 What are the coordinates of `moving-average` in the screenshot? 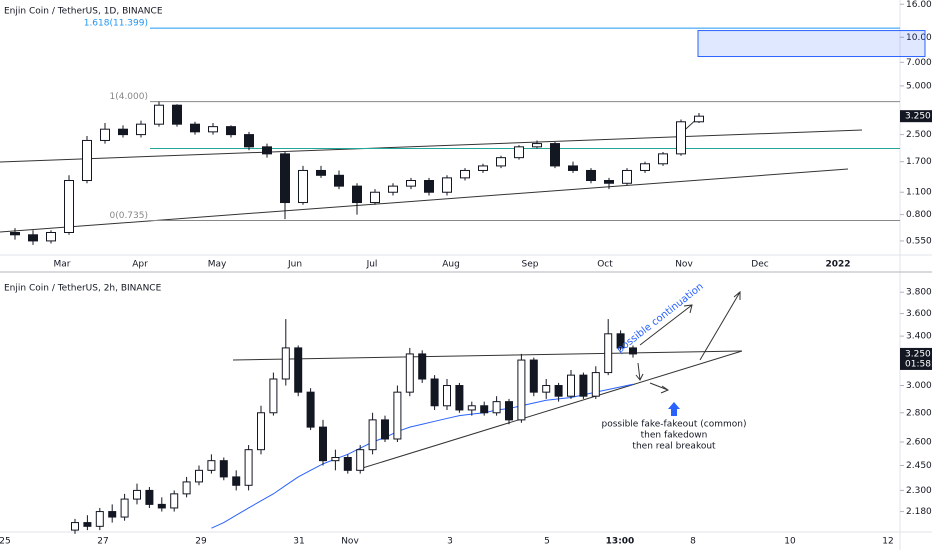 It's located at (422, 456).